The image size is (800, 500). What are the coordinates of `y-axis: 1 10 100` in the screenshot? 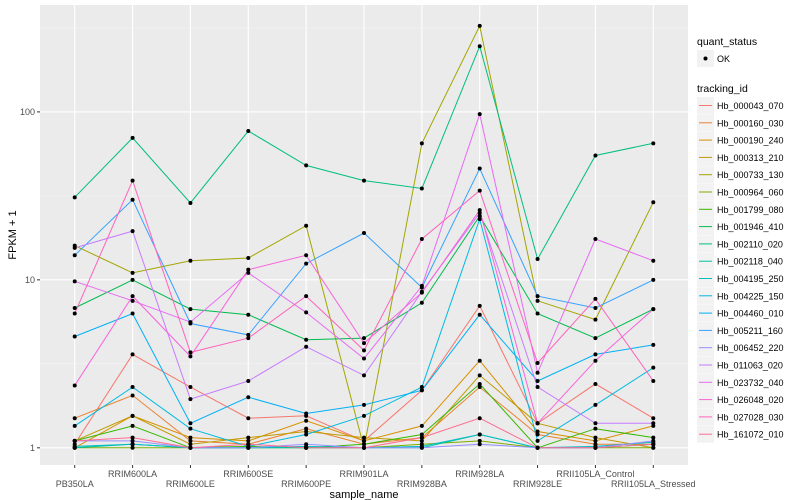 It's located at (30, 280).